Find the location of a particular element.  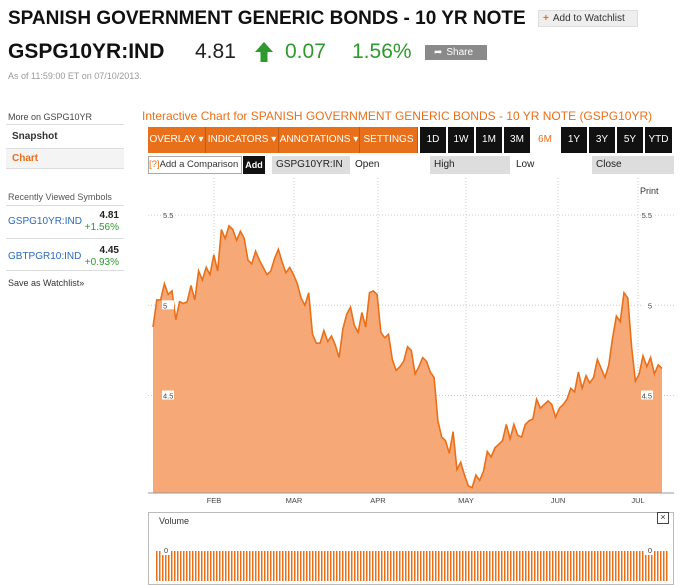

period-3m-button: 3M is located at coordinates (517, 140).